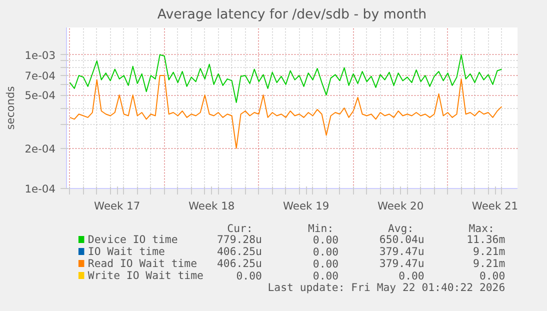  What do you see at coordinates (10, 108) in the screenshot?
I see `y-axis-title: seconds` at bounding box center [10, 108].